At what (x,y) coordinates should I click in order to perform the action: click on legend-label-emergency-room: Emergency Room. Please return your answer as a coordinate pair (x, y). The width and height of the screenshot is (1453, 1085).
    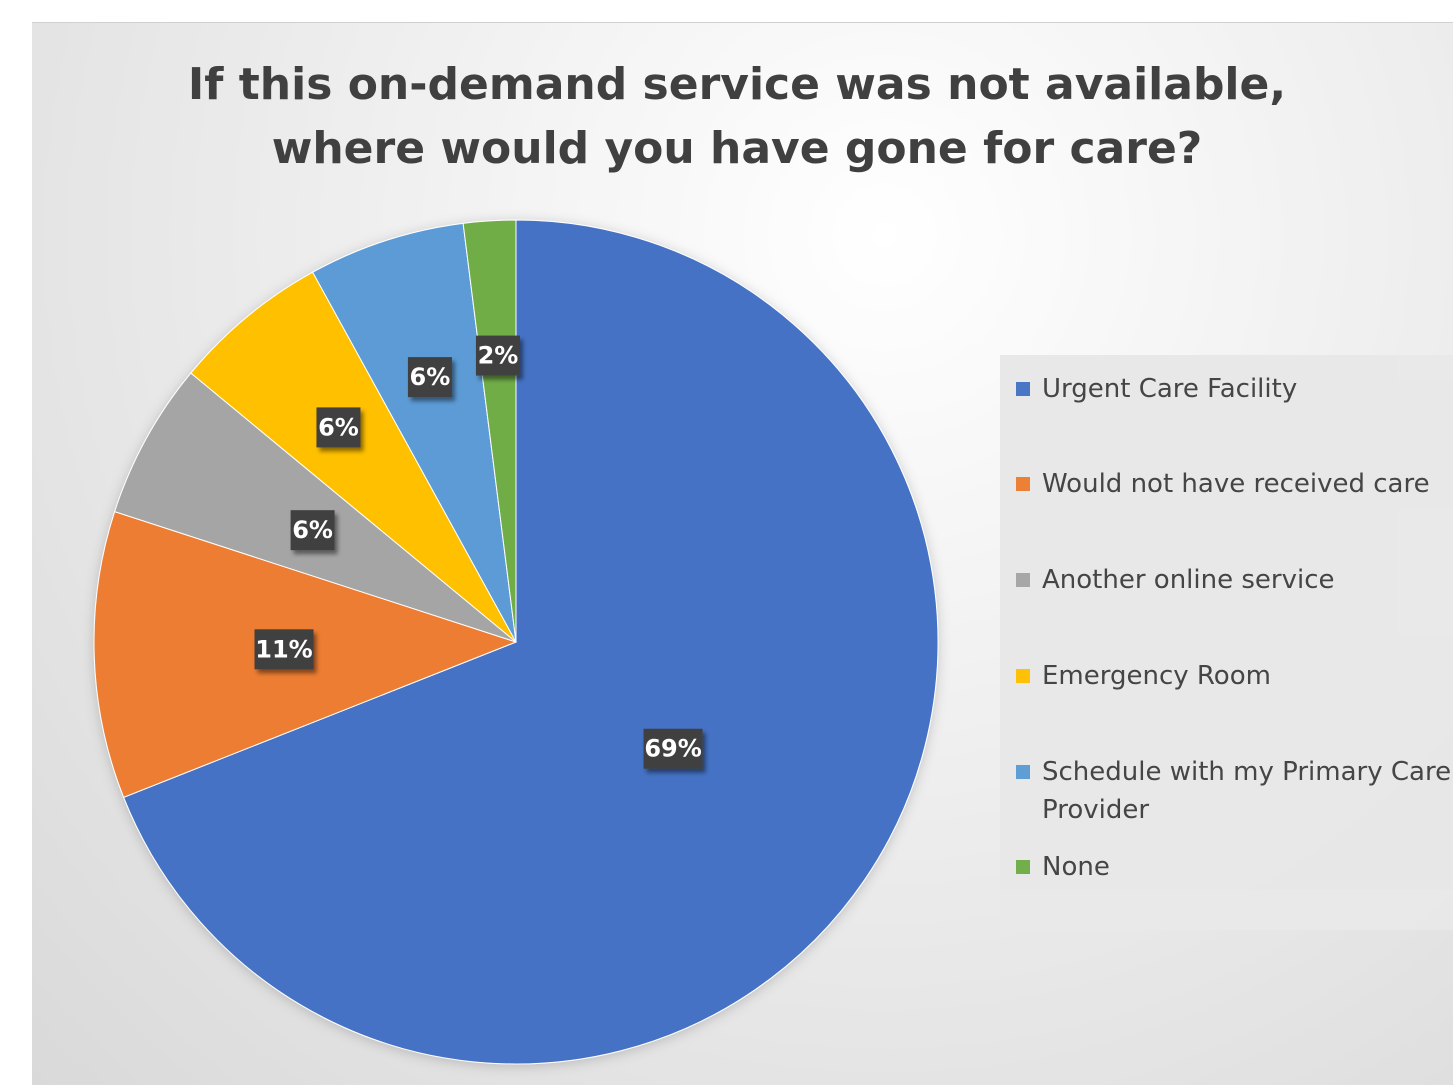
    Looking at the image, I should click on (1156, 676).